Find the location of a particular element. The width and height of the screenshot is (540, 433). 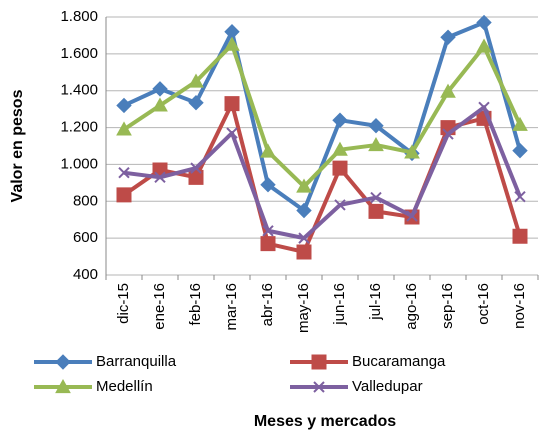

y-tick-label: 400 is located at coordinates (85, 274).